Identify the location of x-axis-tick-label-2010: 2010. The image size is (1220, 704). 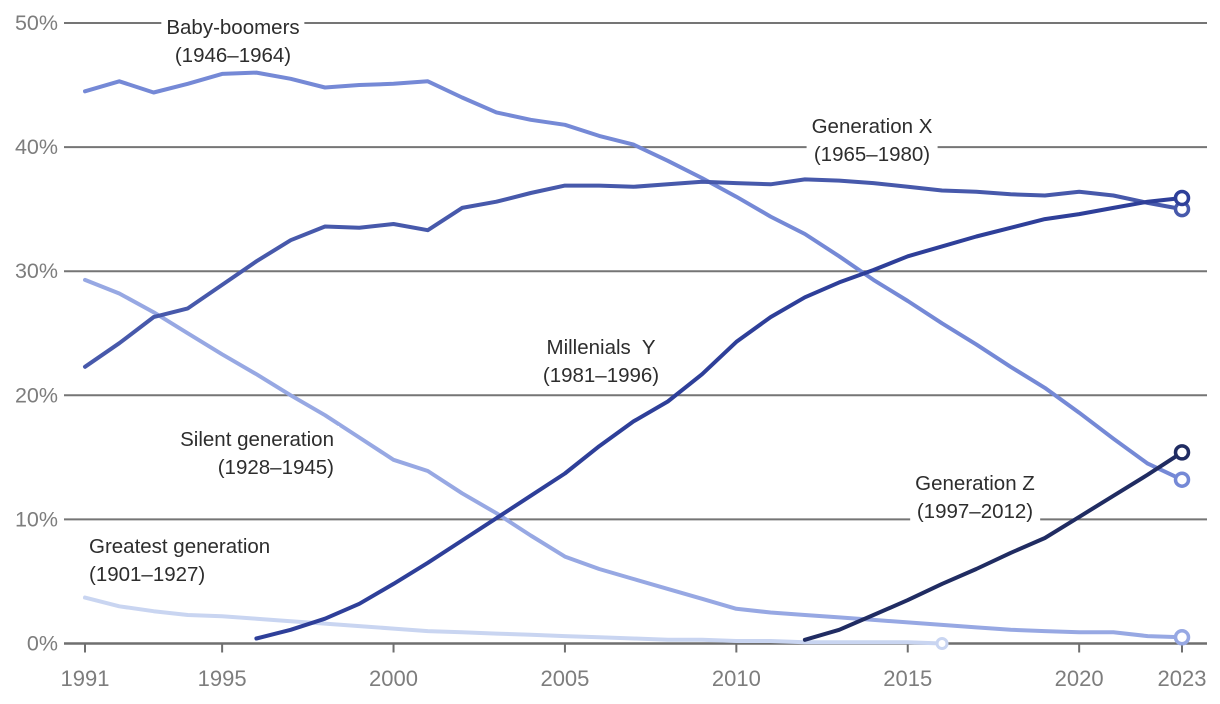
(736, 678).